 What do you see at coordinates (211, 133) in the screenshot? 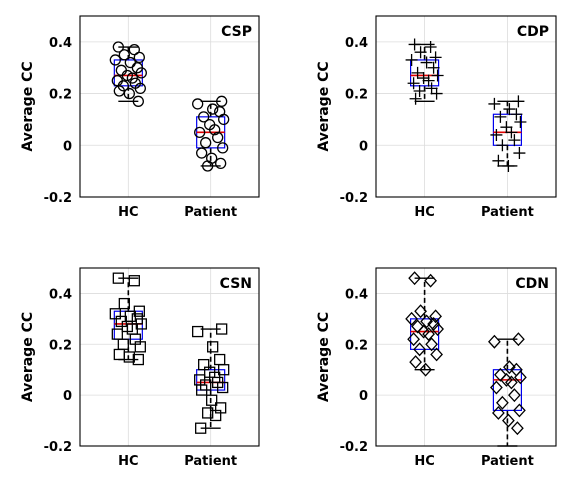
I see `box-group-patient` at bounding box center [211, 133].